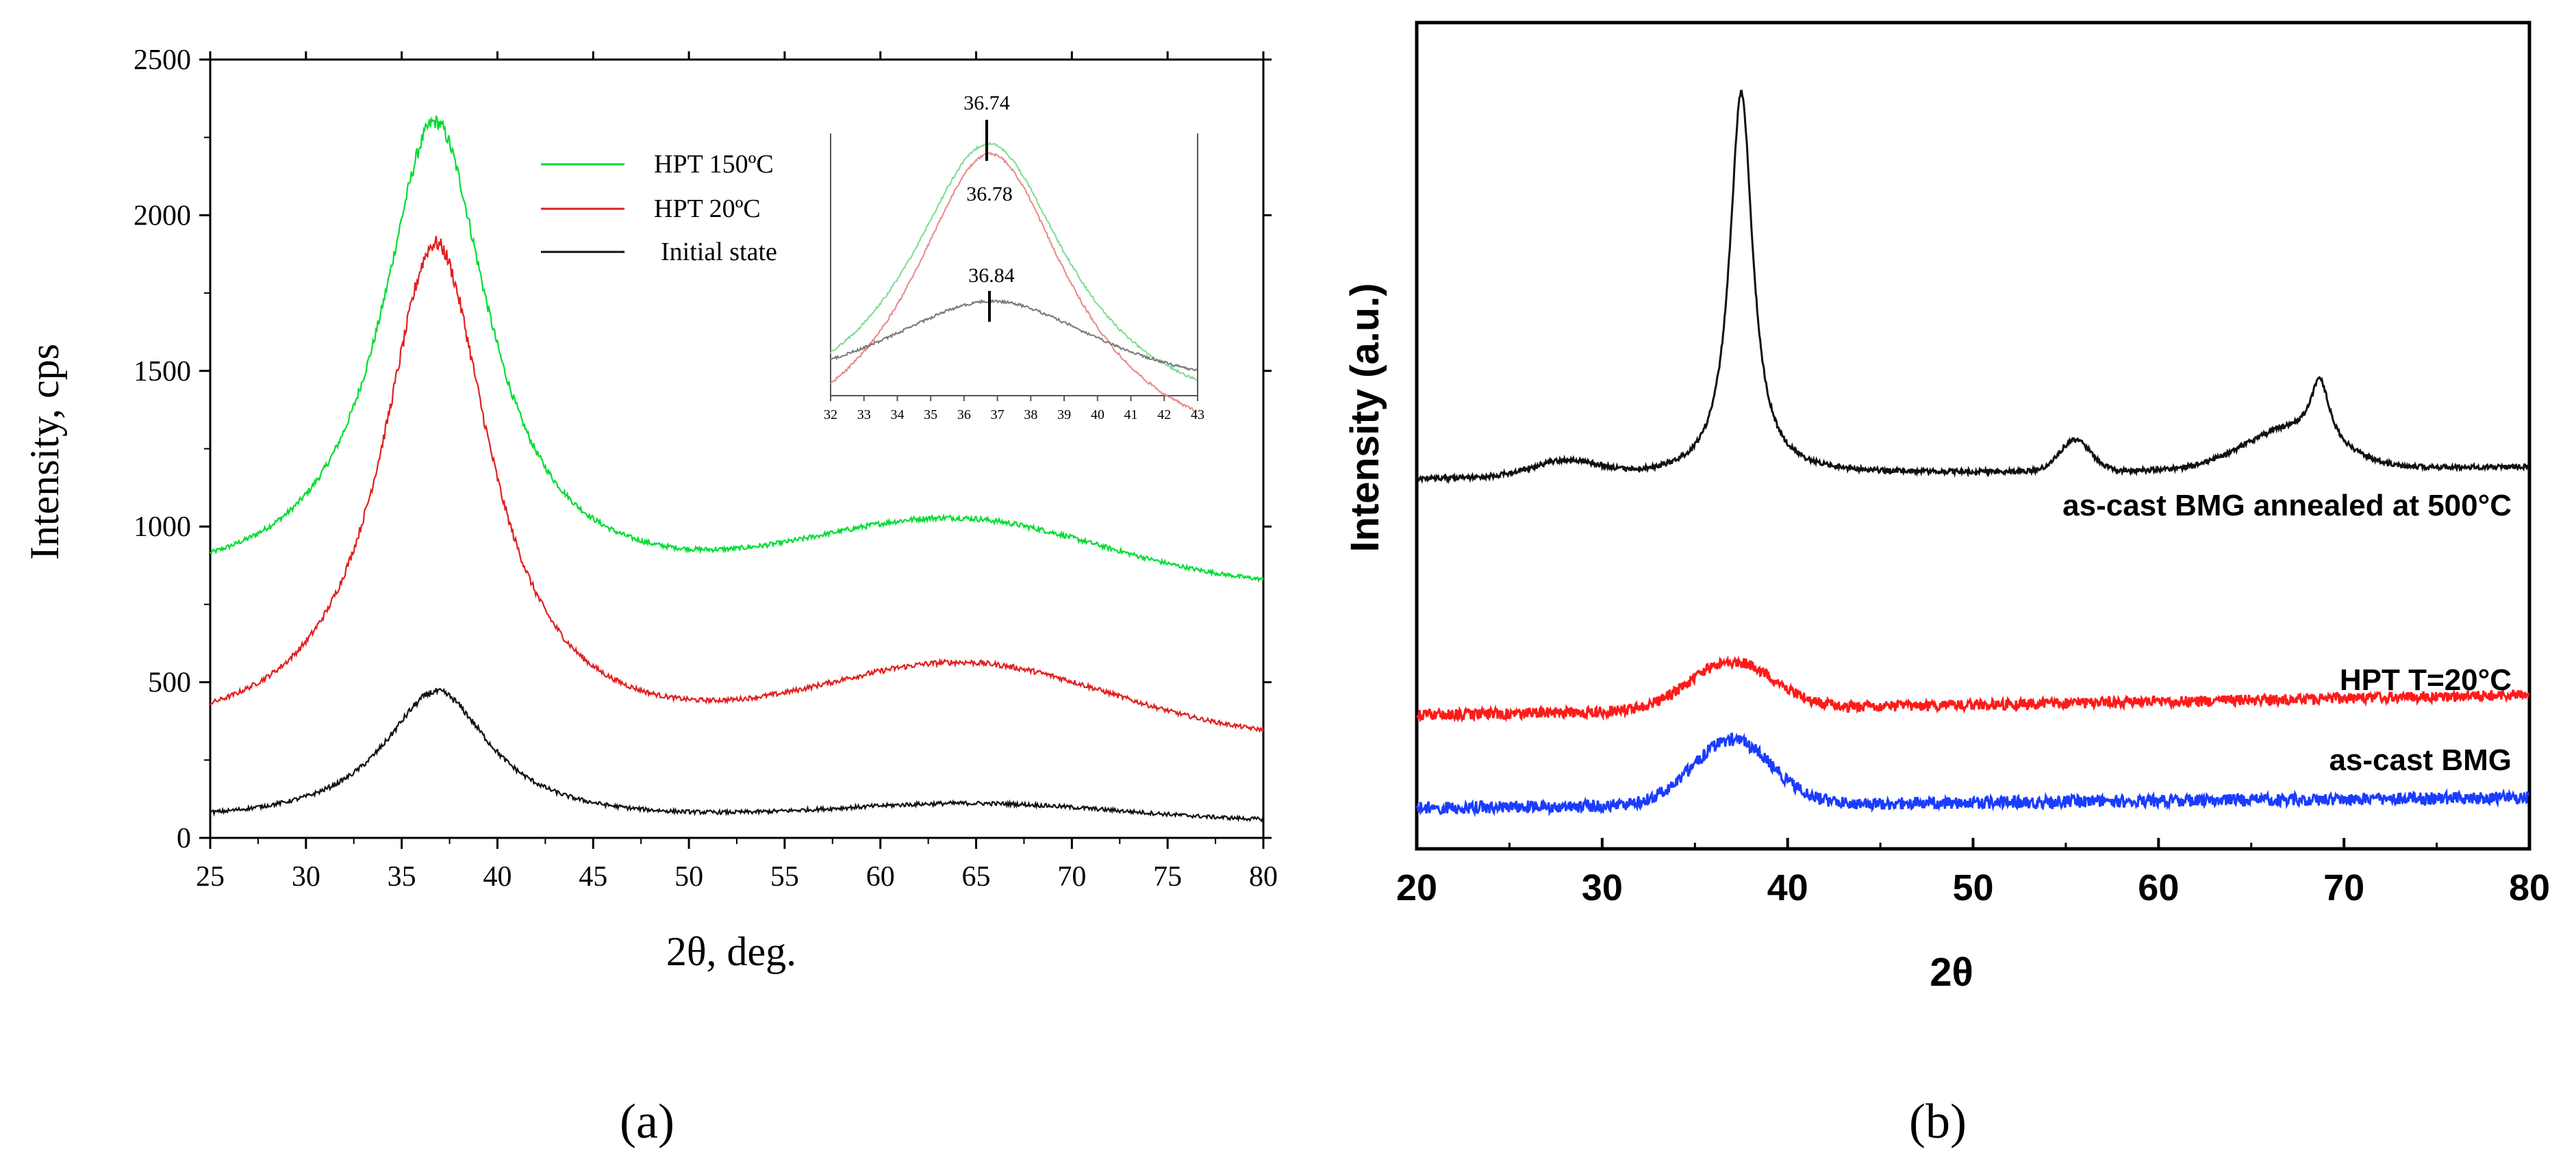 Image resolution: width=2576 pixels, height=1174 pixels. I want to click on inset-peak-label-3: 36.84, so click(991, 275).